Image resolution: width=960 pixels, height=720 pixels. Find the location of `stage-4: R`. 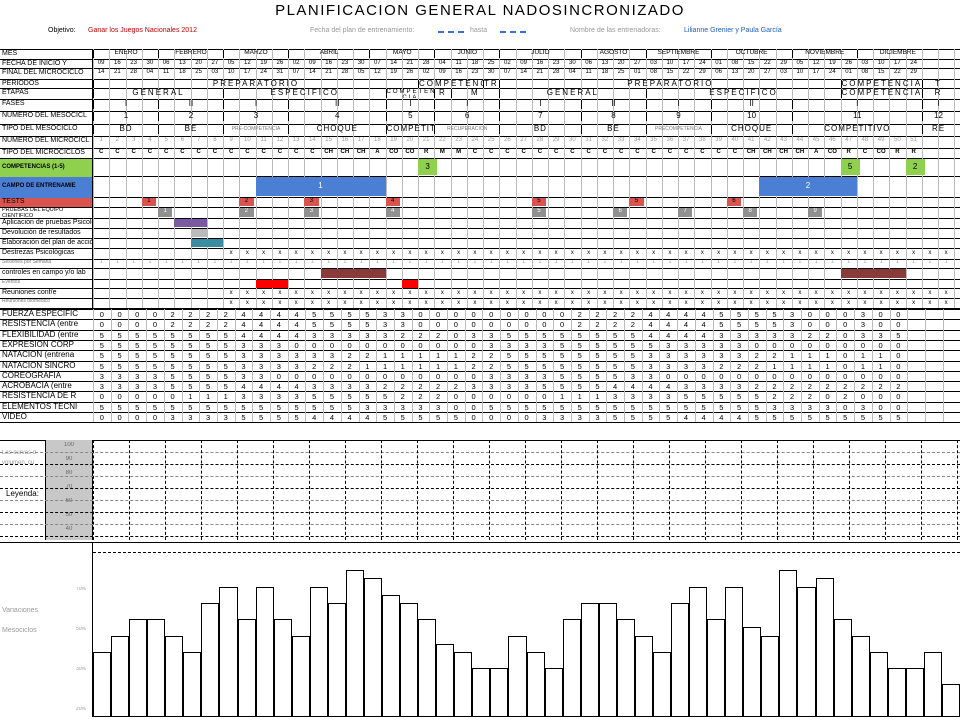

stage-4: R is located at coordinates (442, 93).